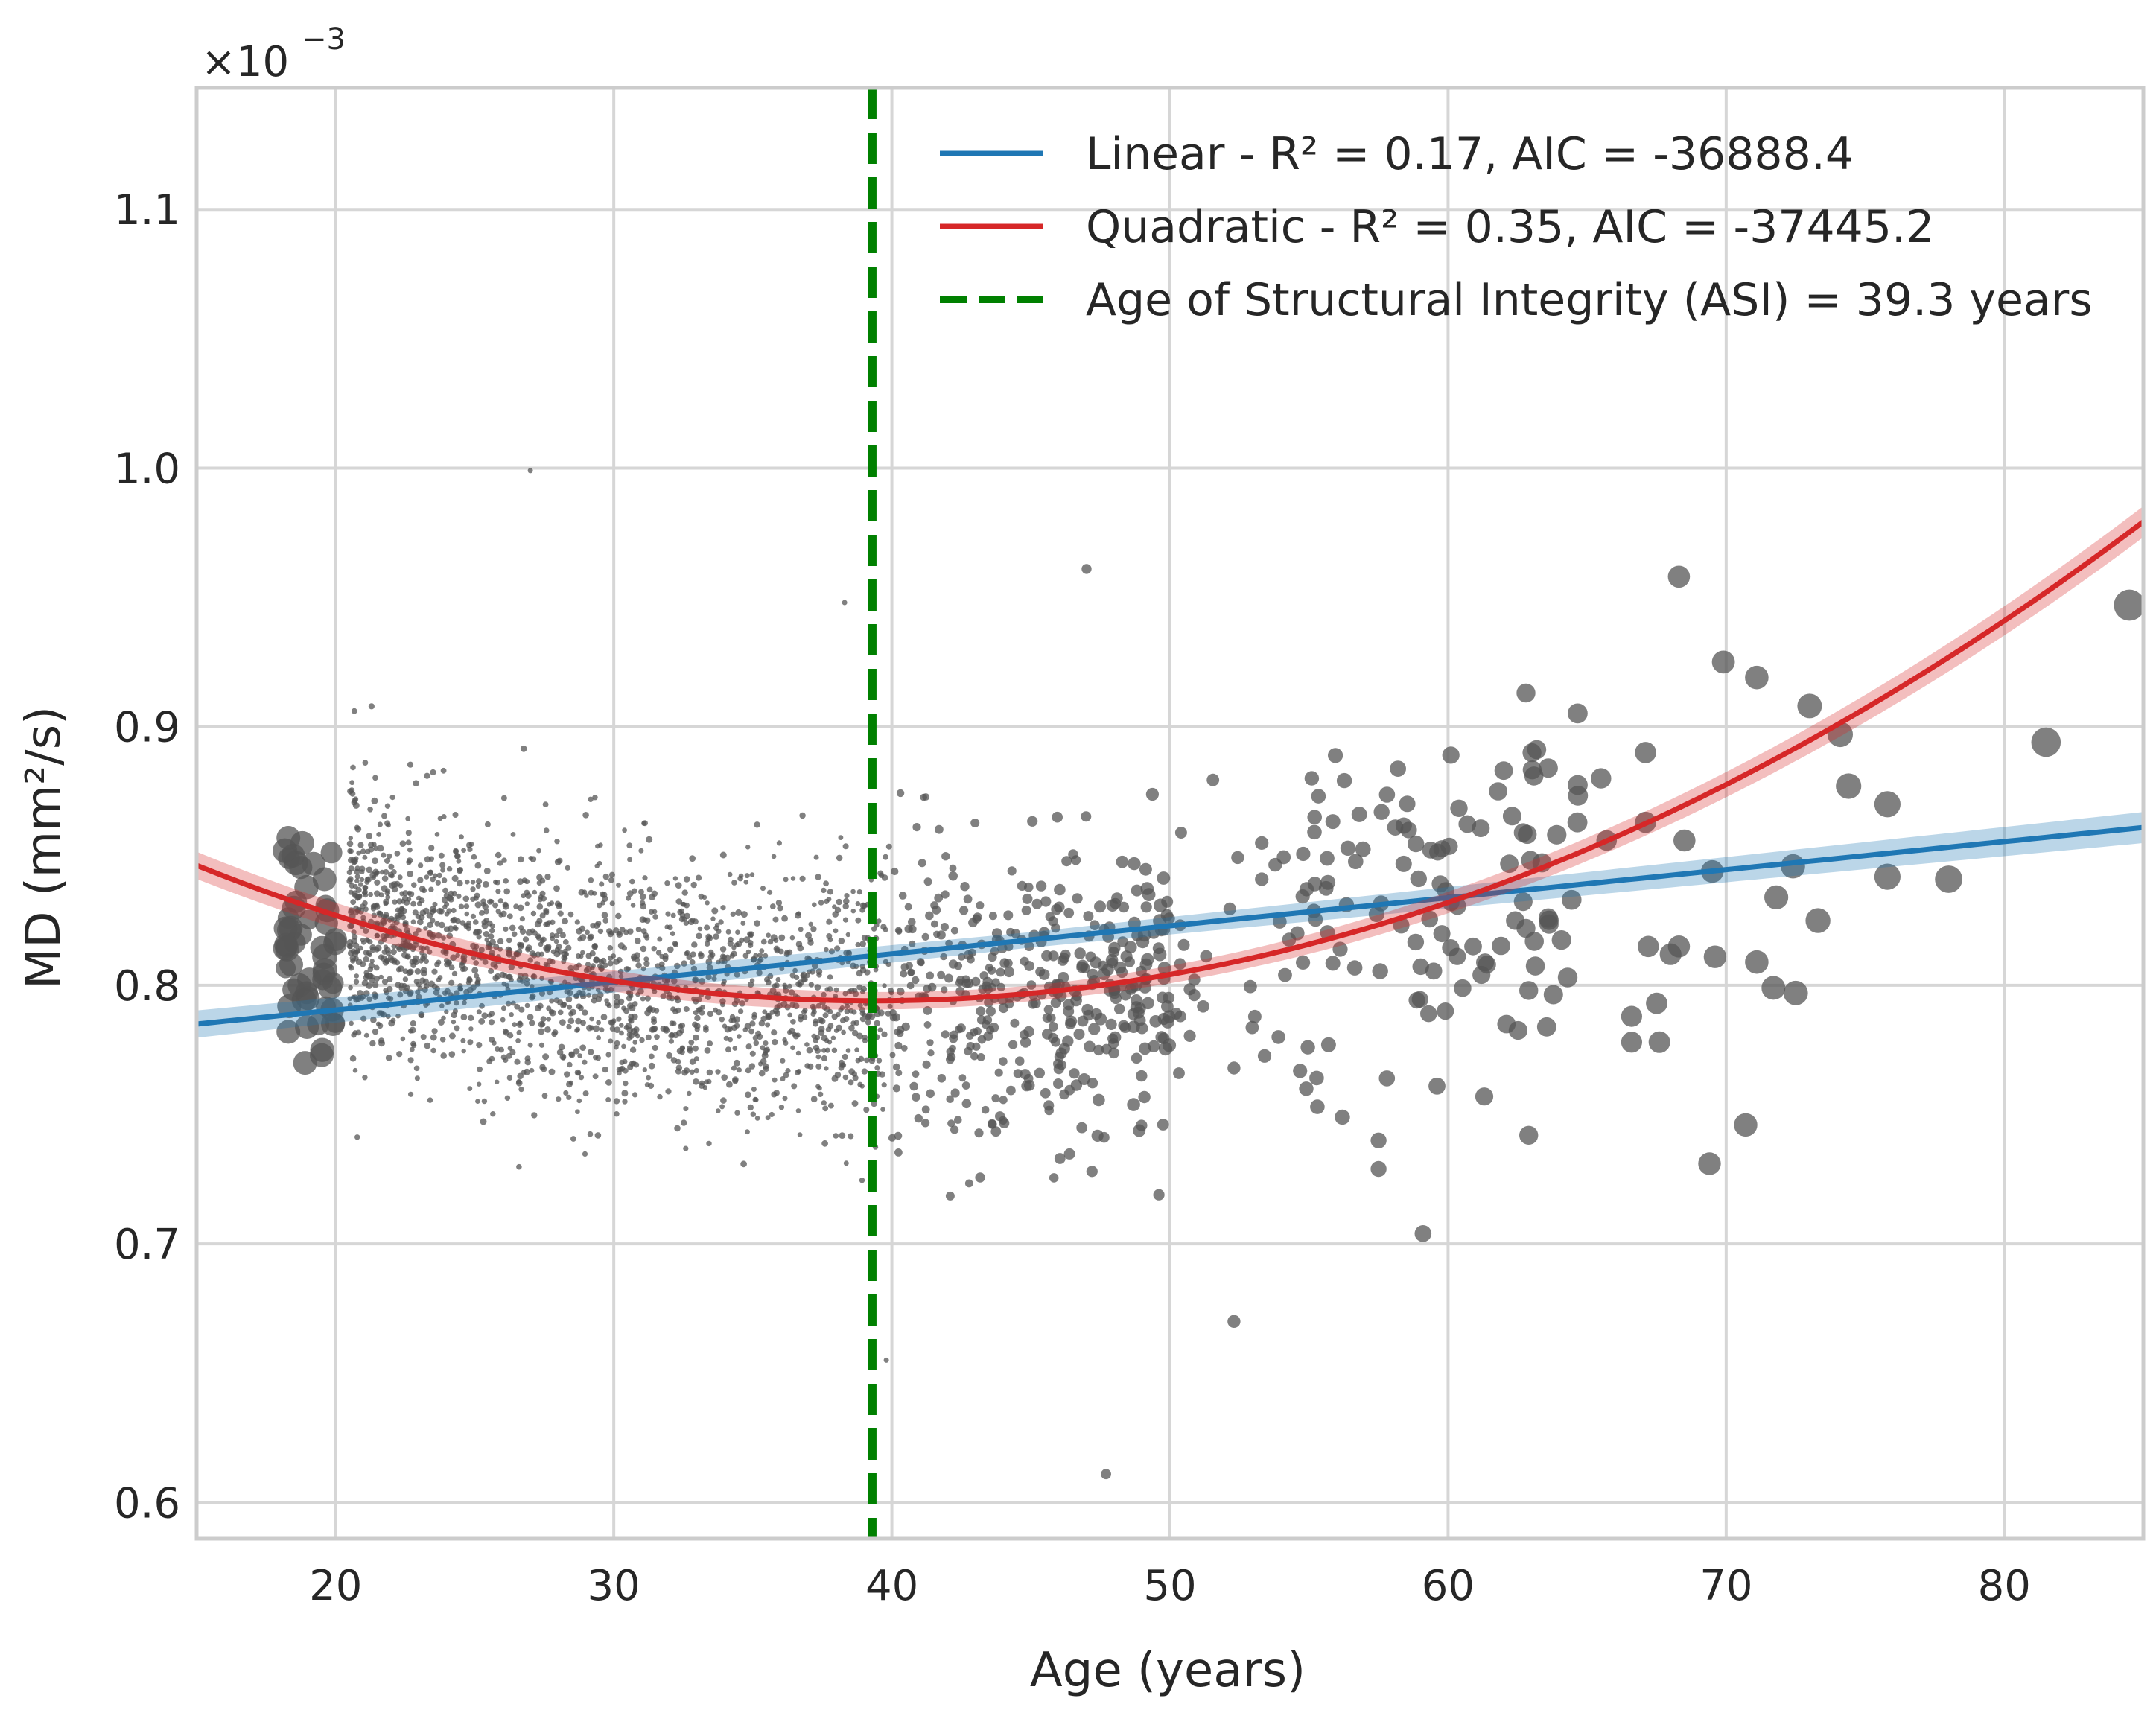 The width and height of the screenshot is (2156, 1713). What do you see at coordinates (891, 1586) in the screenshot?
I see `x-tick-label: 40` at bounding box center [891, 1586].